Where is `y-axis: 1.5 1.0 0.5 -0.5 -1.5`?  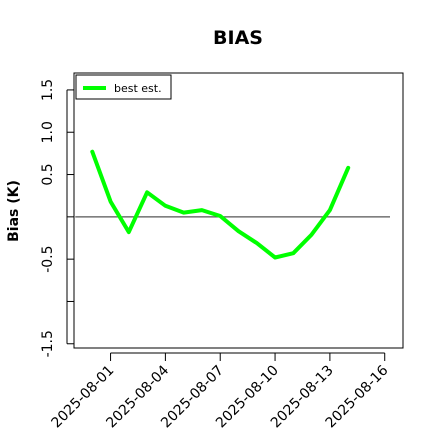 y-axis: 1.5 1.0 0.5 -0.5 -1.5 is located at coordinates (57, 218).